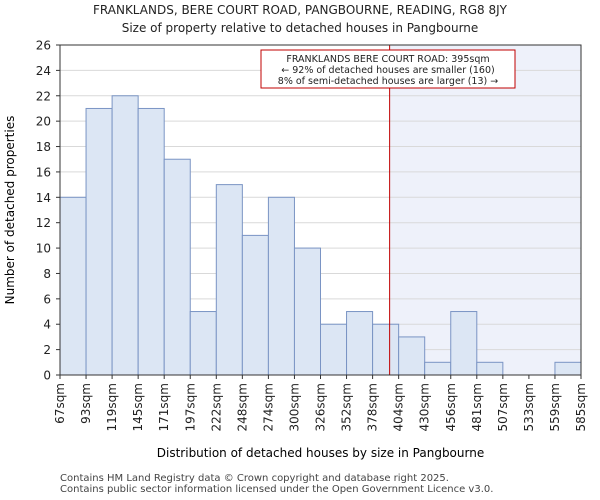  Describe the element at coordinates (43, 96) in the screenshot. I see `y-tick-label: 22` at that location.